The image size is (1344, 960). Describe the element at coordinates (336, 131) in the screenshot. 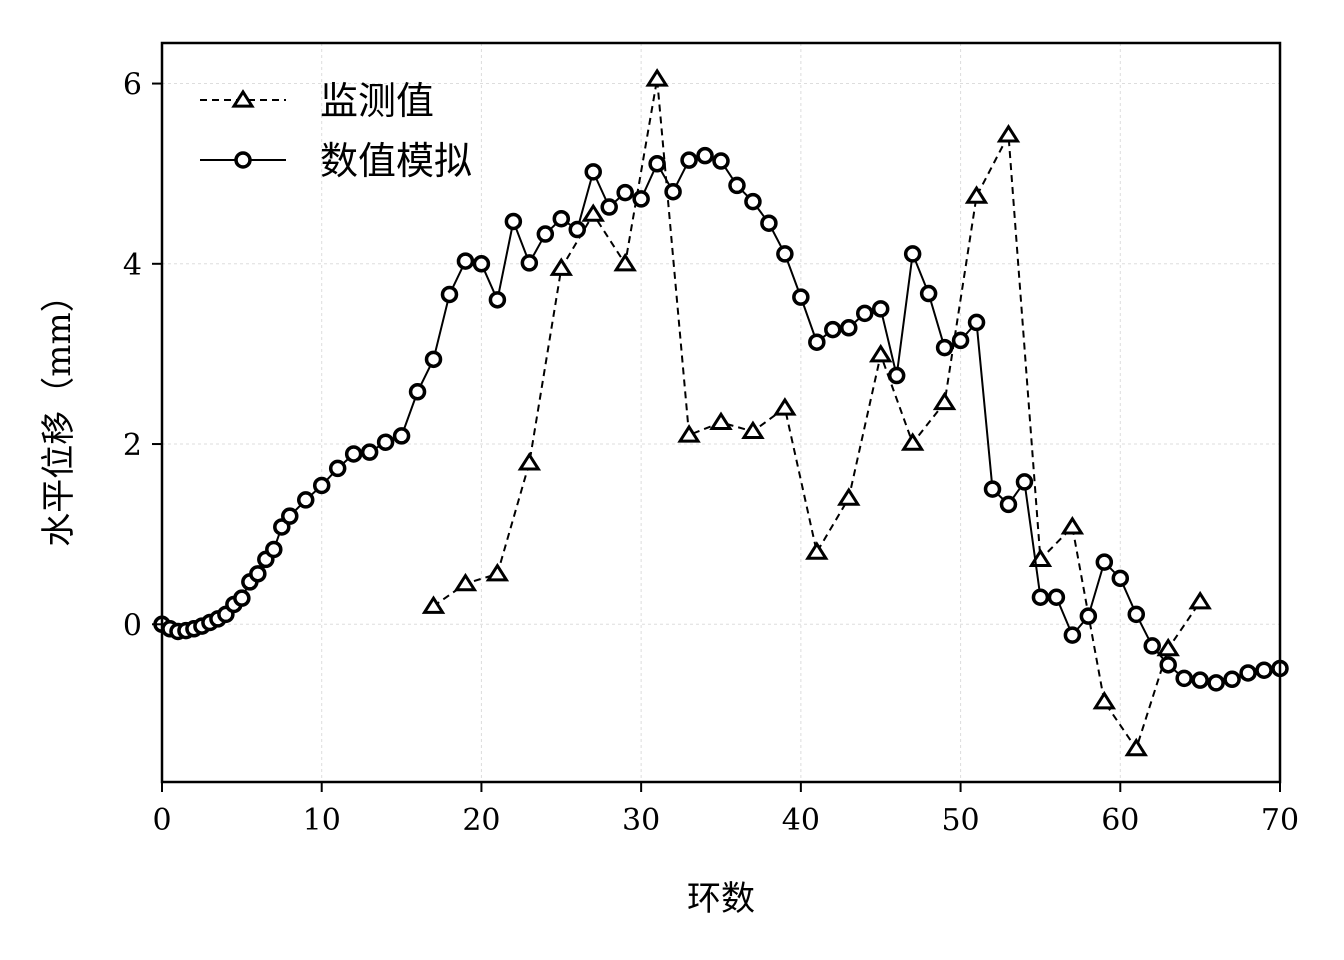

I see `legend: 监测值 数值模拟` at that location.